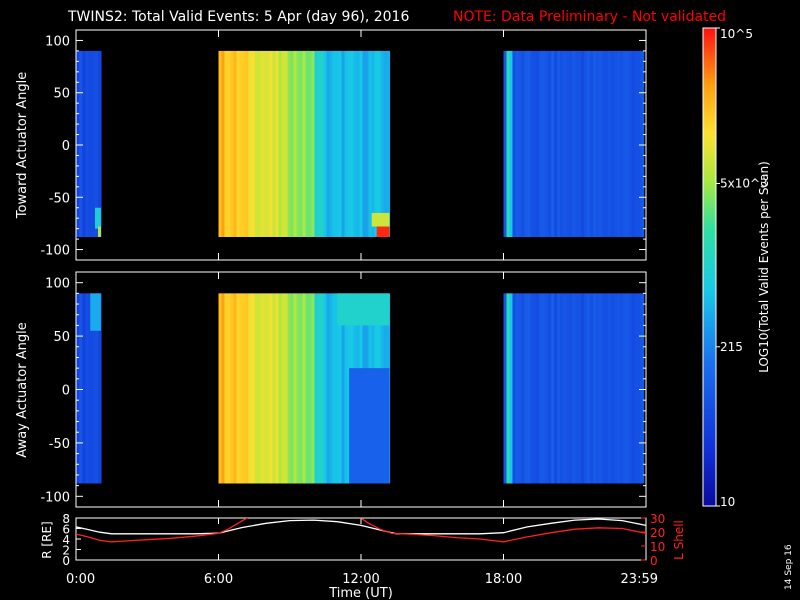 Image resolution: width=800 pixels, height=600 pixels. What do you see at coordinates (654, 561) in the screenshot?
I see `l-shell-tick-label: 0` at bounding box center [654, 561].